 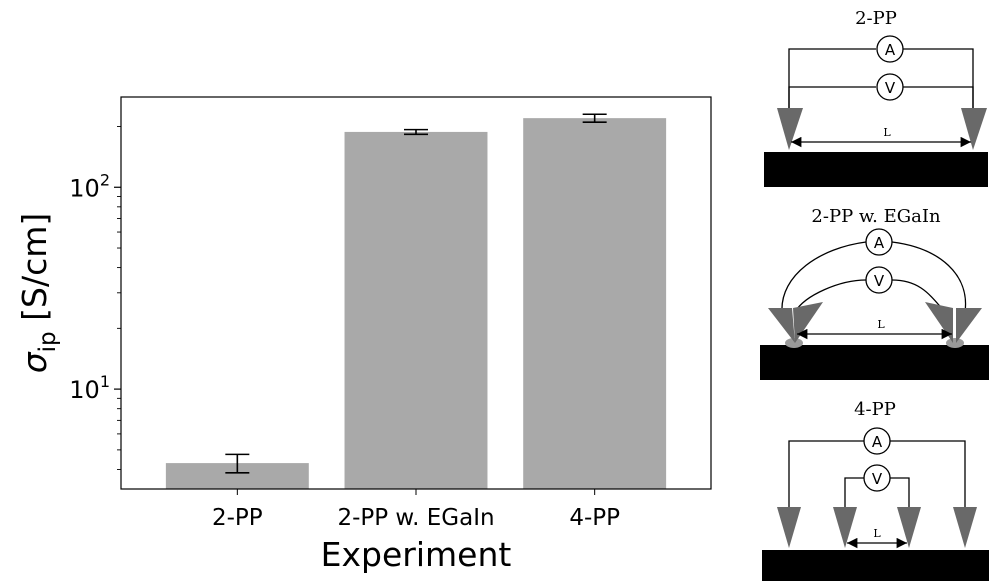 I want to click on x-axis-ticks: 2-PP 2-PP w. EGaIn 4-PP, so click(x=416, y=510).